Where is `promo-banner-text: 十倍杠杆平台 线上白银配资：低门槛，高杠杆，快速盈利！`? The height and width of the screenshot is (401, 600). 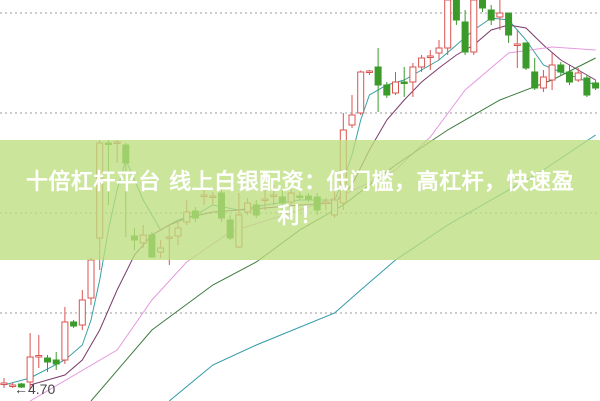
promo-banner-text: 十倍杠杆平台 线上白银配资：低门槛，高杠杆，快速盈利！ is located at coordinates (300, 199).